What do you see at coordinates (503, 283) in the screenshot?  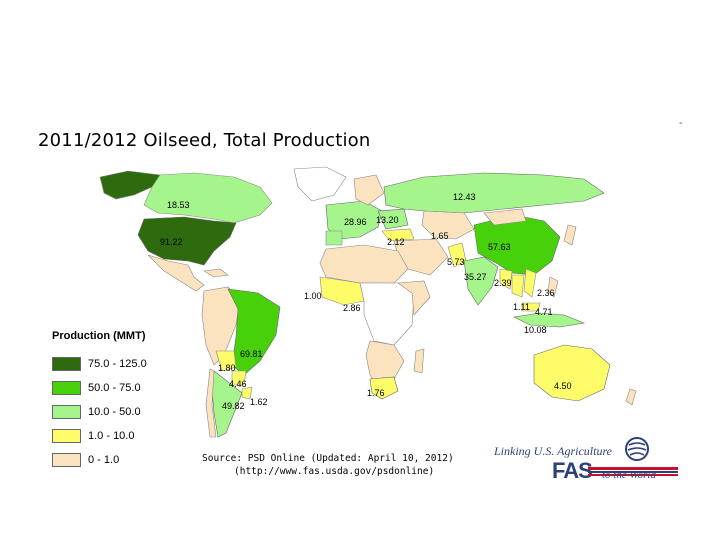 I see `value-label-myanmar: 2.39` at bounding box center [503, 283].